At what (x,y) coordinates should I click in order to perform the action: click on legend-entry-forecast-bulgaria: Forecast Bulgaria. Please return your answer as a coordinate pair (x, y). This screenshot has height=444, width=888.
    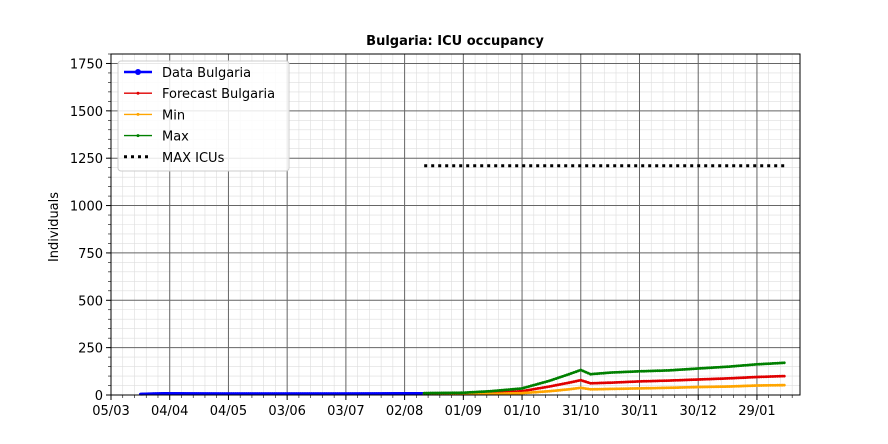
    Looking at the image, I should click on (199, 94).